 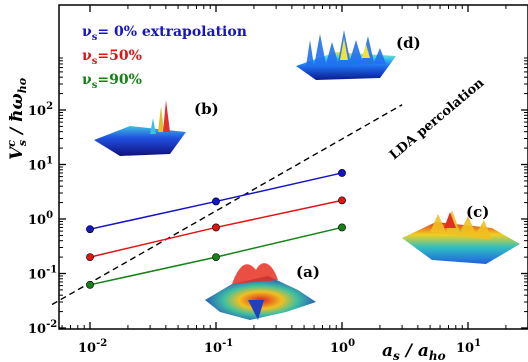 What do you see at coordinates (414, 351) in the screenshot?
I see `x-axis-title: as / aho` at bounding box center [414, 351].